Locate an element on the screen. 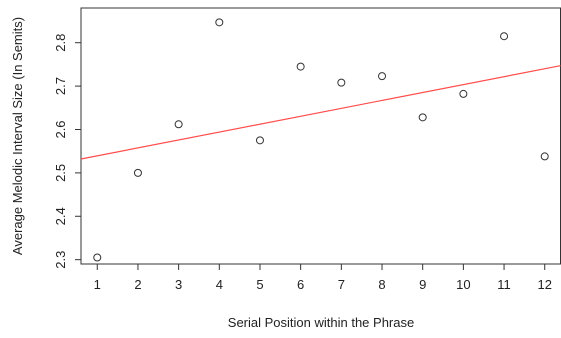 The width and height of the screenshot is (561, 338). x-tick-label: 2 is located at coordinates (137, 284).